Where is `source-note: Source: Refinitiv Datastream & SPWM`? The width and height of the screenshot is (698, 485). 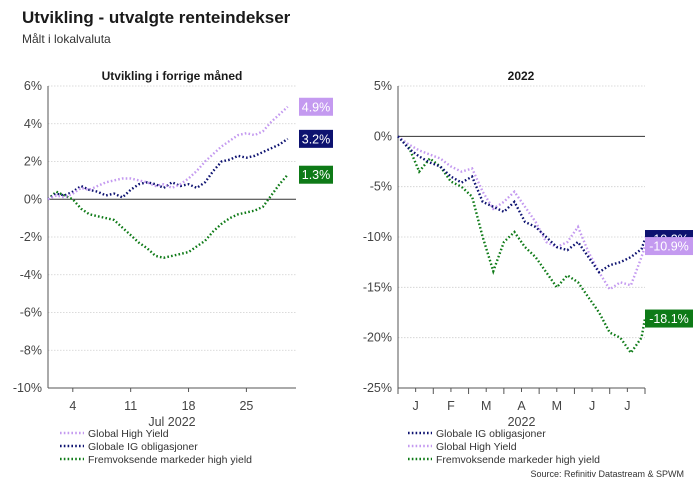
source-note: Source: Refinitiv Datastream & SPWM is located at coordinates (607, 474).